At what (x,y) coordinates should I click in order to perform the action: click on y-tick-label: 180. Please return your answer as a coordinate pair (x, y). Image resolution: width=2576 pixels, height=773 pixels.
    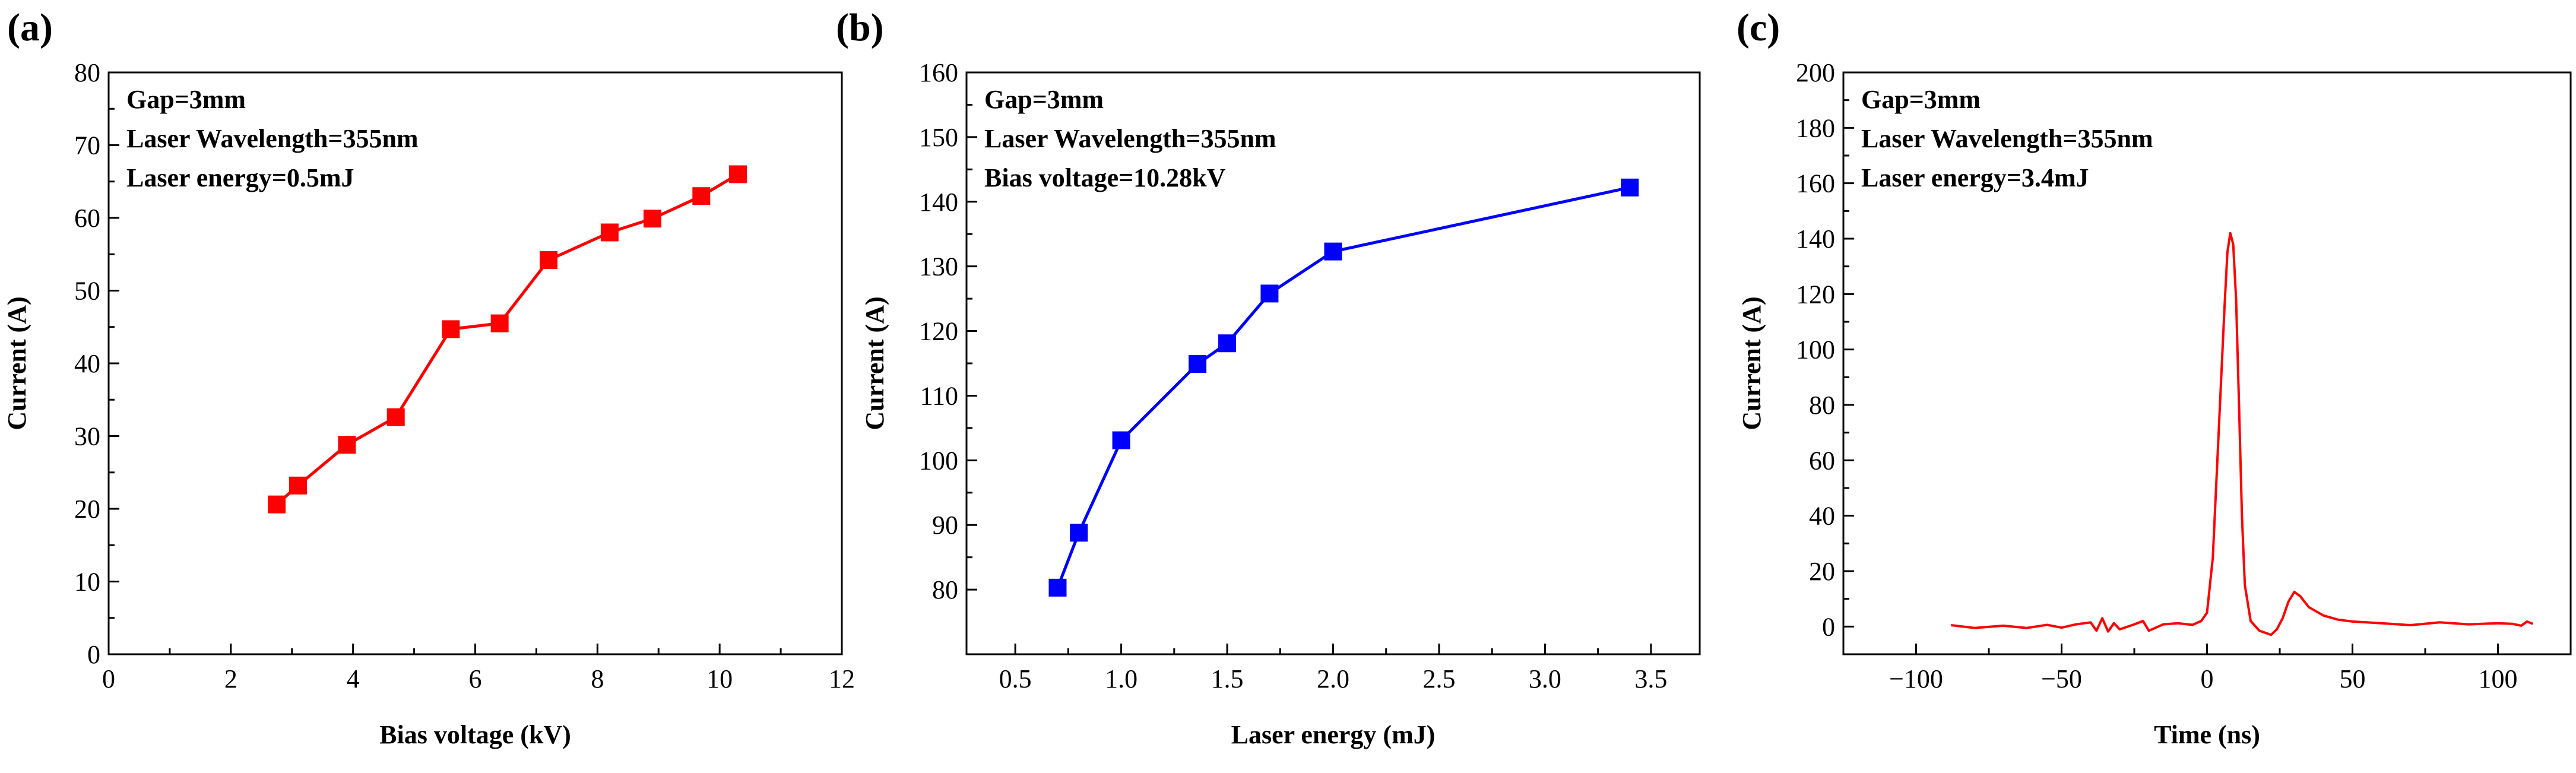
    Looking at the image, I should click on (1816, 127).